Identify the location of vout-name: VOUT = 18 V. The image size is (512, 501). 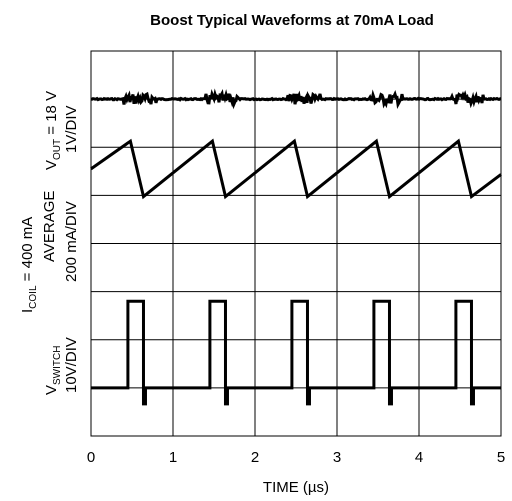
(53, 130).